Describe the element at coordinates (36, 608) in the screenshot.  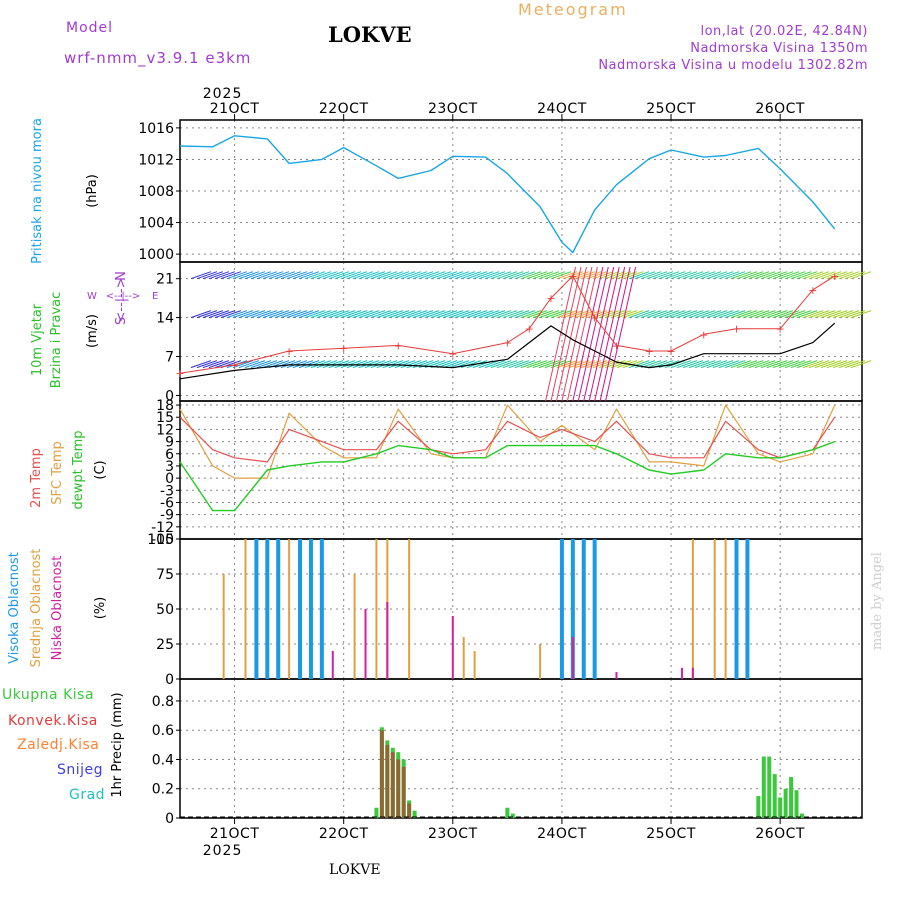
I see `mid-cloud-label: Srednja Oblacnost` at that location.